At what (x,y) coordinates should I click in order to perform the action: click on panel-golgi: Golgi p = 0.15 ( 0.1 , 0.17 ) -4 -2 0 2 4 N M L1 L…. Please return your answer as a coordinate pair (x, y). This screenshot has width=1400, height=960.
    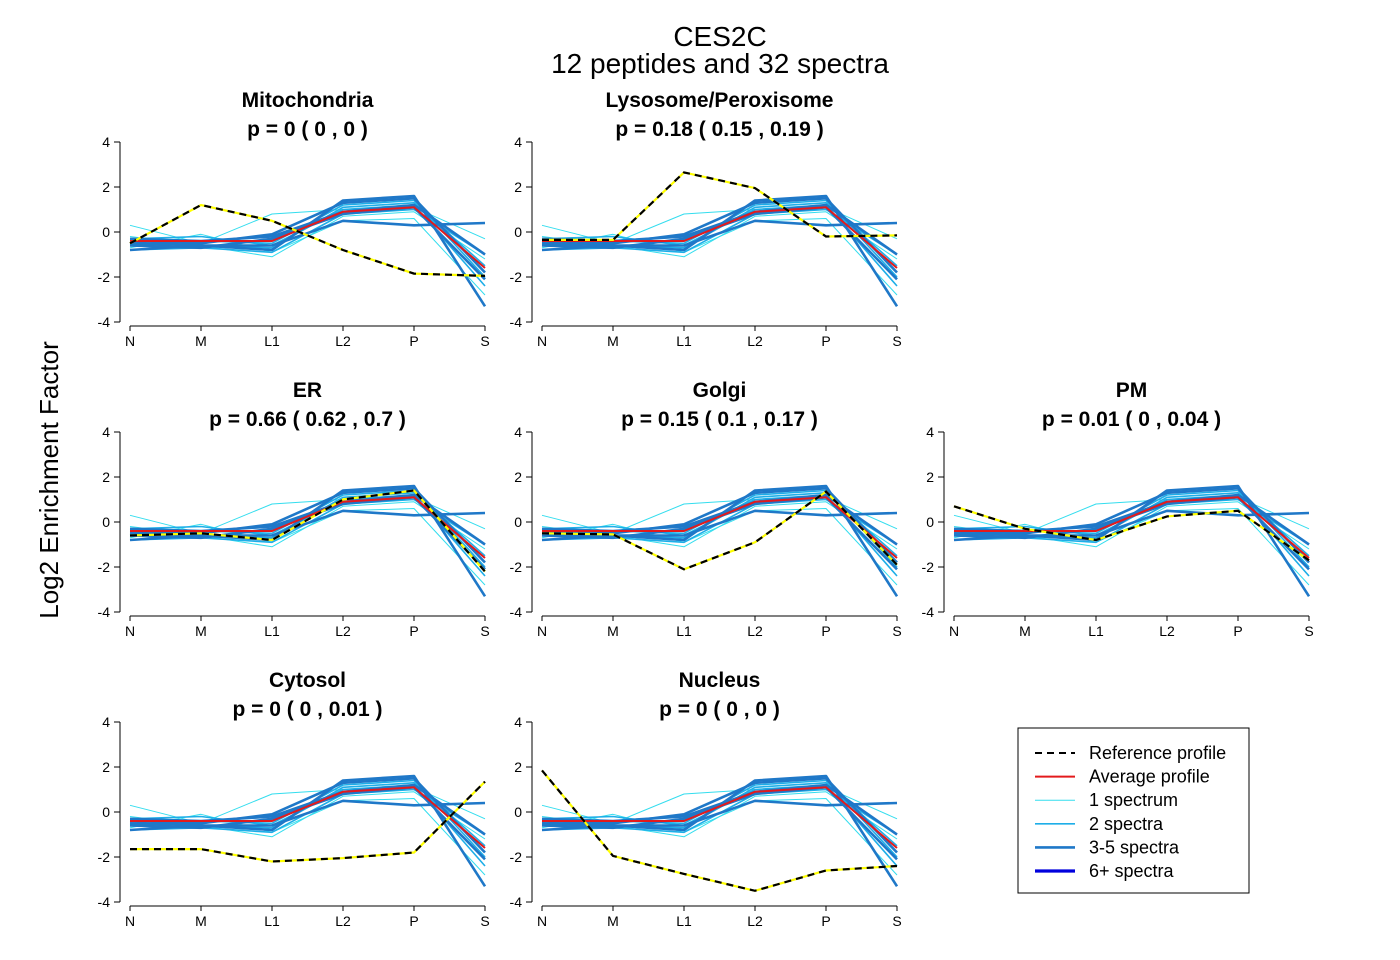
    Looking at the image, I should click on (706, 509).